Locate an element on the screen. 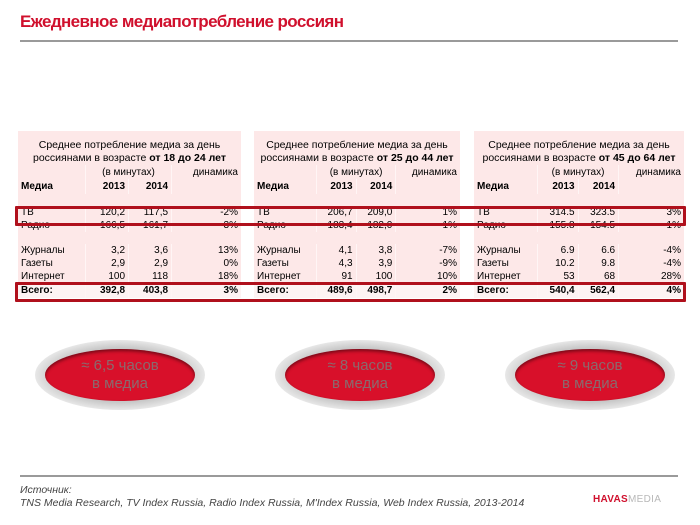 This screenshot has height=525, width=700. source-label: Источник: is located at coordinates (46, 490).